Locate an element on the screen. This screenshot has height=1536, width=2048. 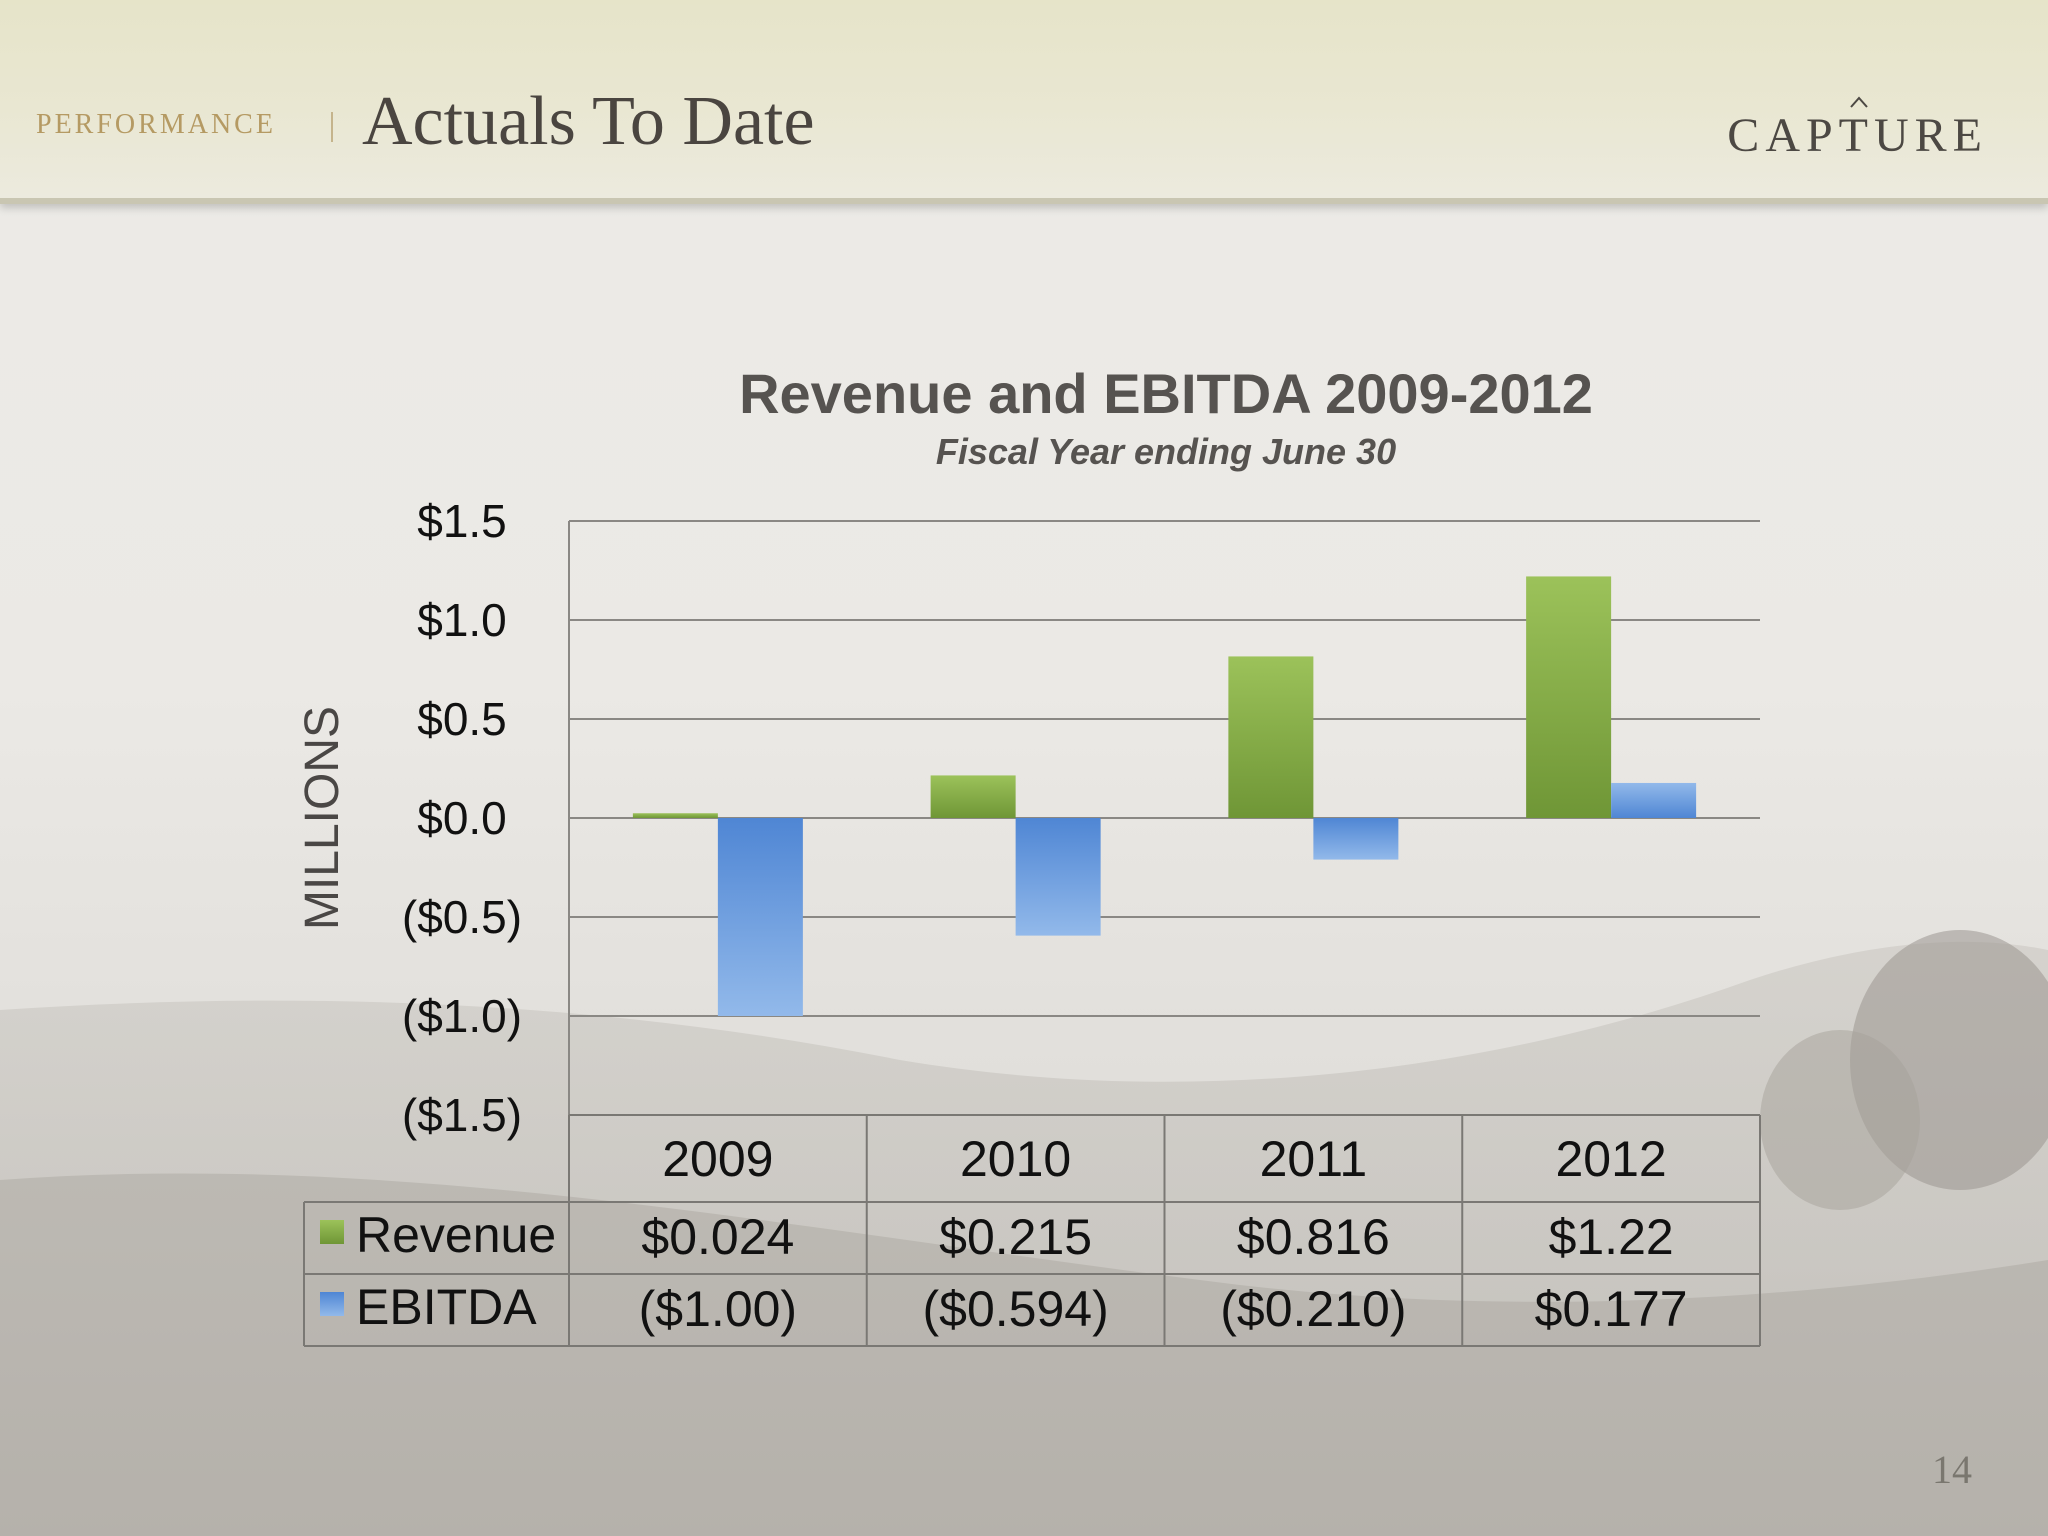
data-label: $0.816 is located at coordinates (1313, 1237).